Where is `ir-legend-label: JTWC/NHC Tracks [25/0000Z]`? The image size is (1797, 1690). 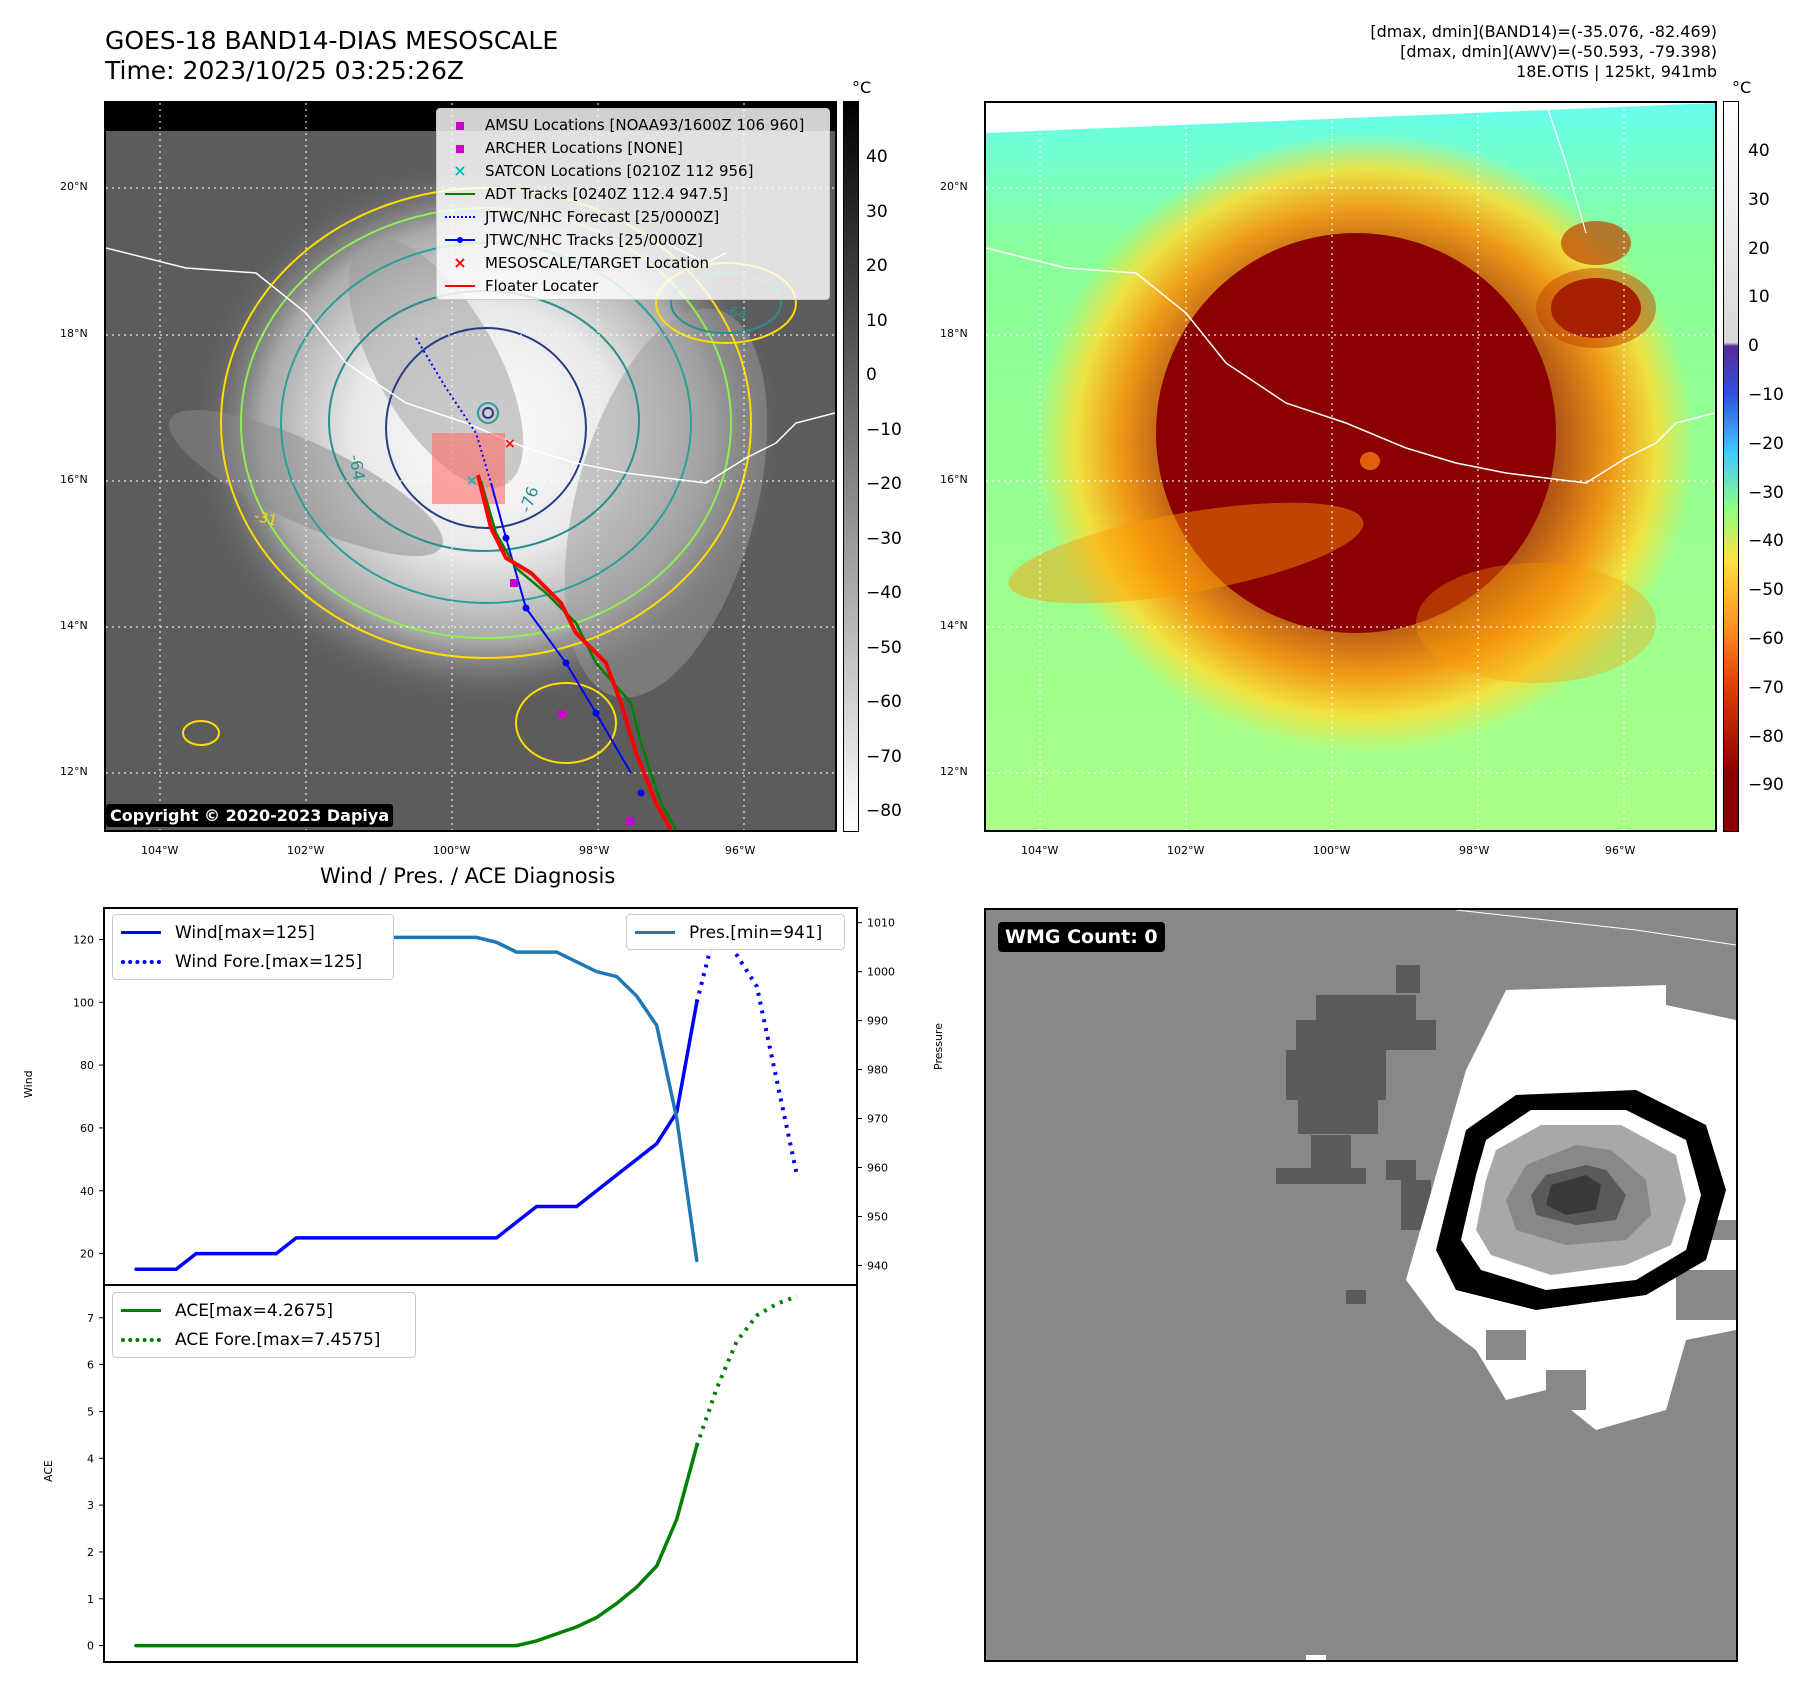
ir-legend-label: JTWC/NHC Tracks [25/0000Z] is located at coordinates (594, 239).